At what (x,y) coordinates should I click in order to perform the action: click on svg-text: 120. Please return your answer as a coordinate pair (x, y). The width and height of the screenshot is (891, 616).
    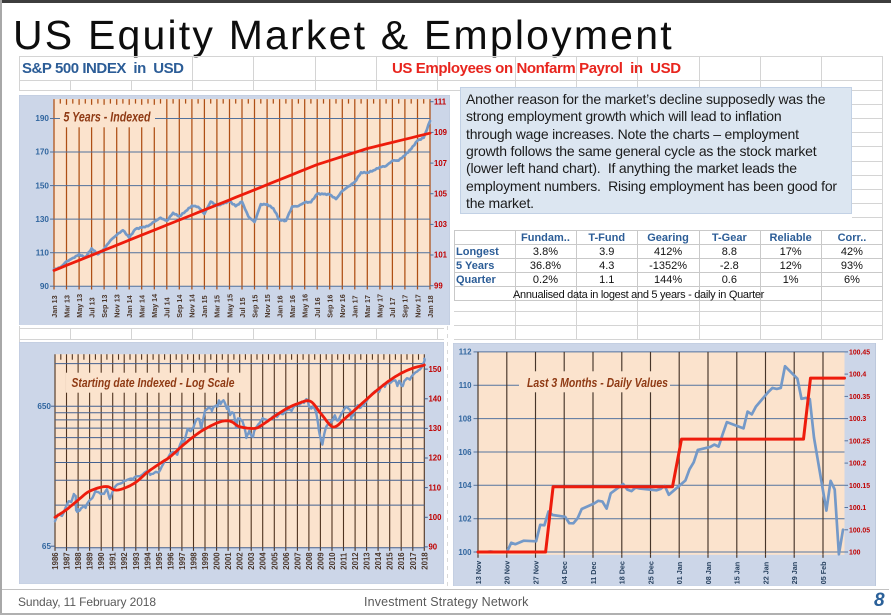
    Looking at the image, I should click on (435, 457).